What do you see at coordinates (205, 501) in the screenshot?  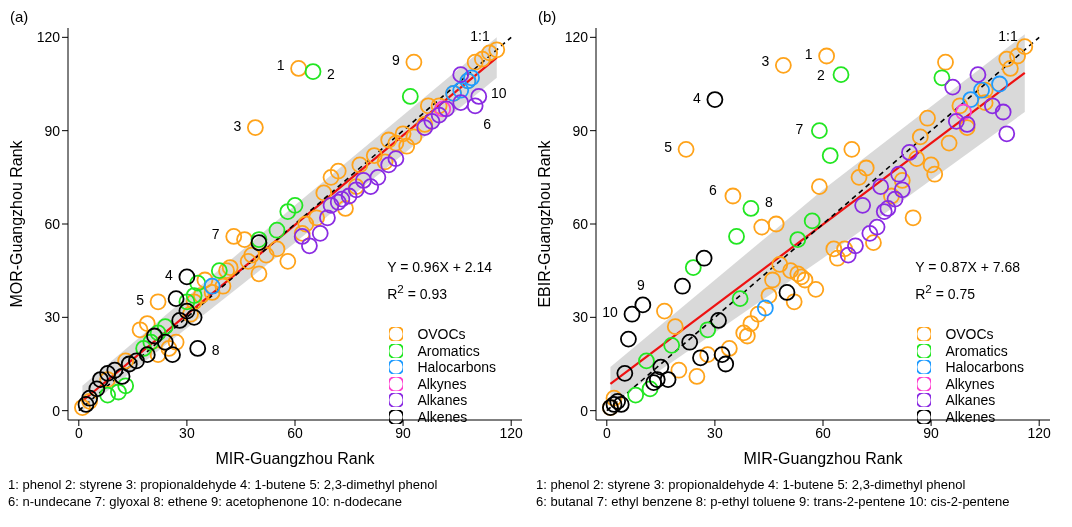 I see `text: 6: n-undecane 7: glyoxal 8: ethene 9: acetophenone 10: n-dodecane` at bounding box center [205, 501].